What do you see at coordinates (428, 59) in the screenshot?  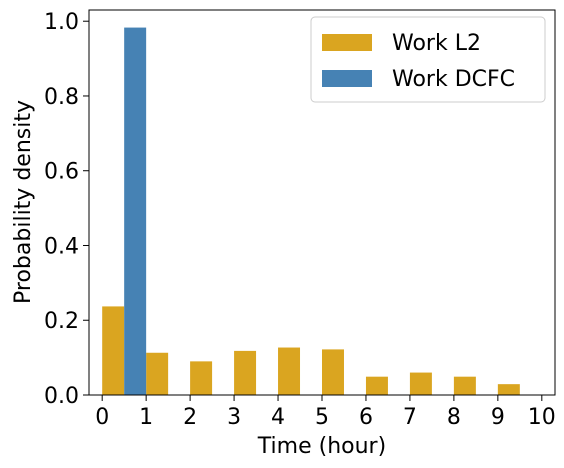 I see `legend: Work L2 Work DCFC` at bounding box center [428, 59].